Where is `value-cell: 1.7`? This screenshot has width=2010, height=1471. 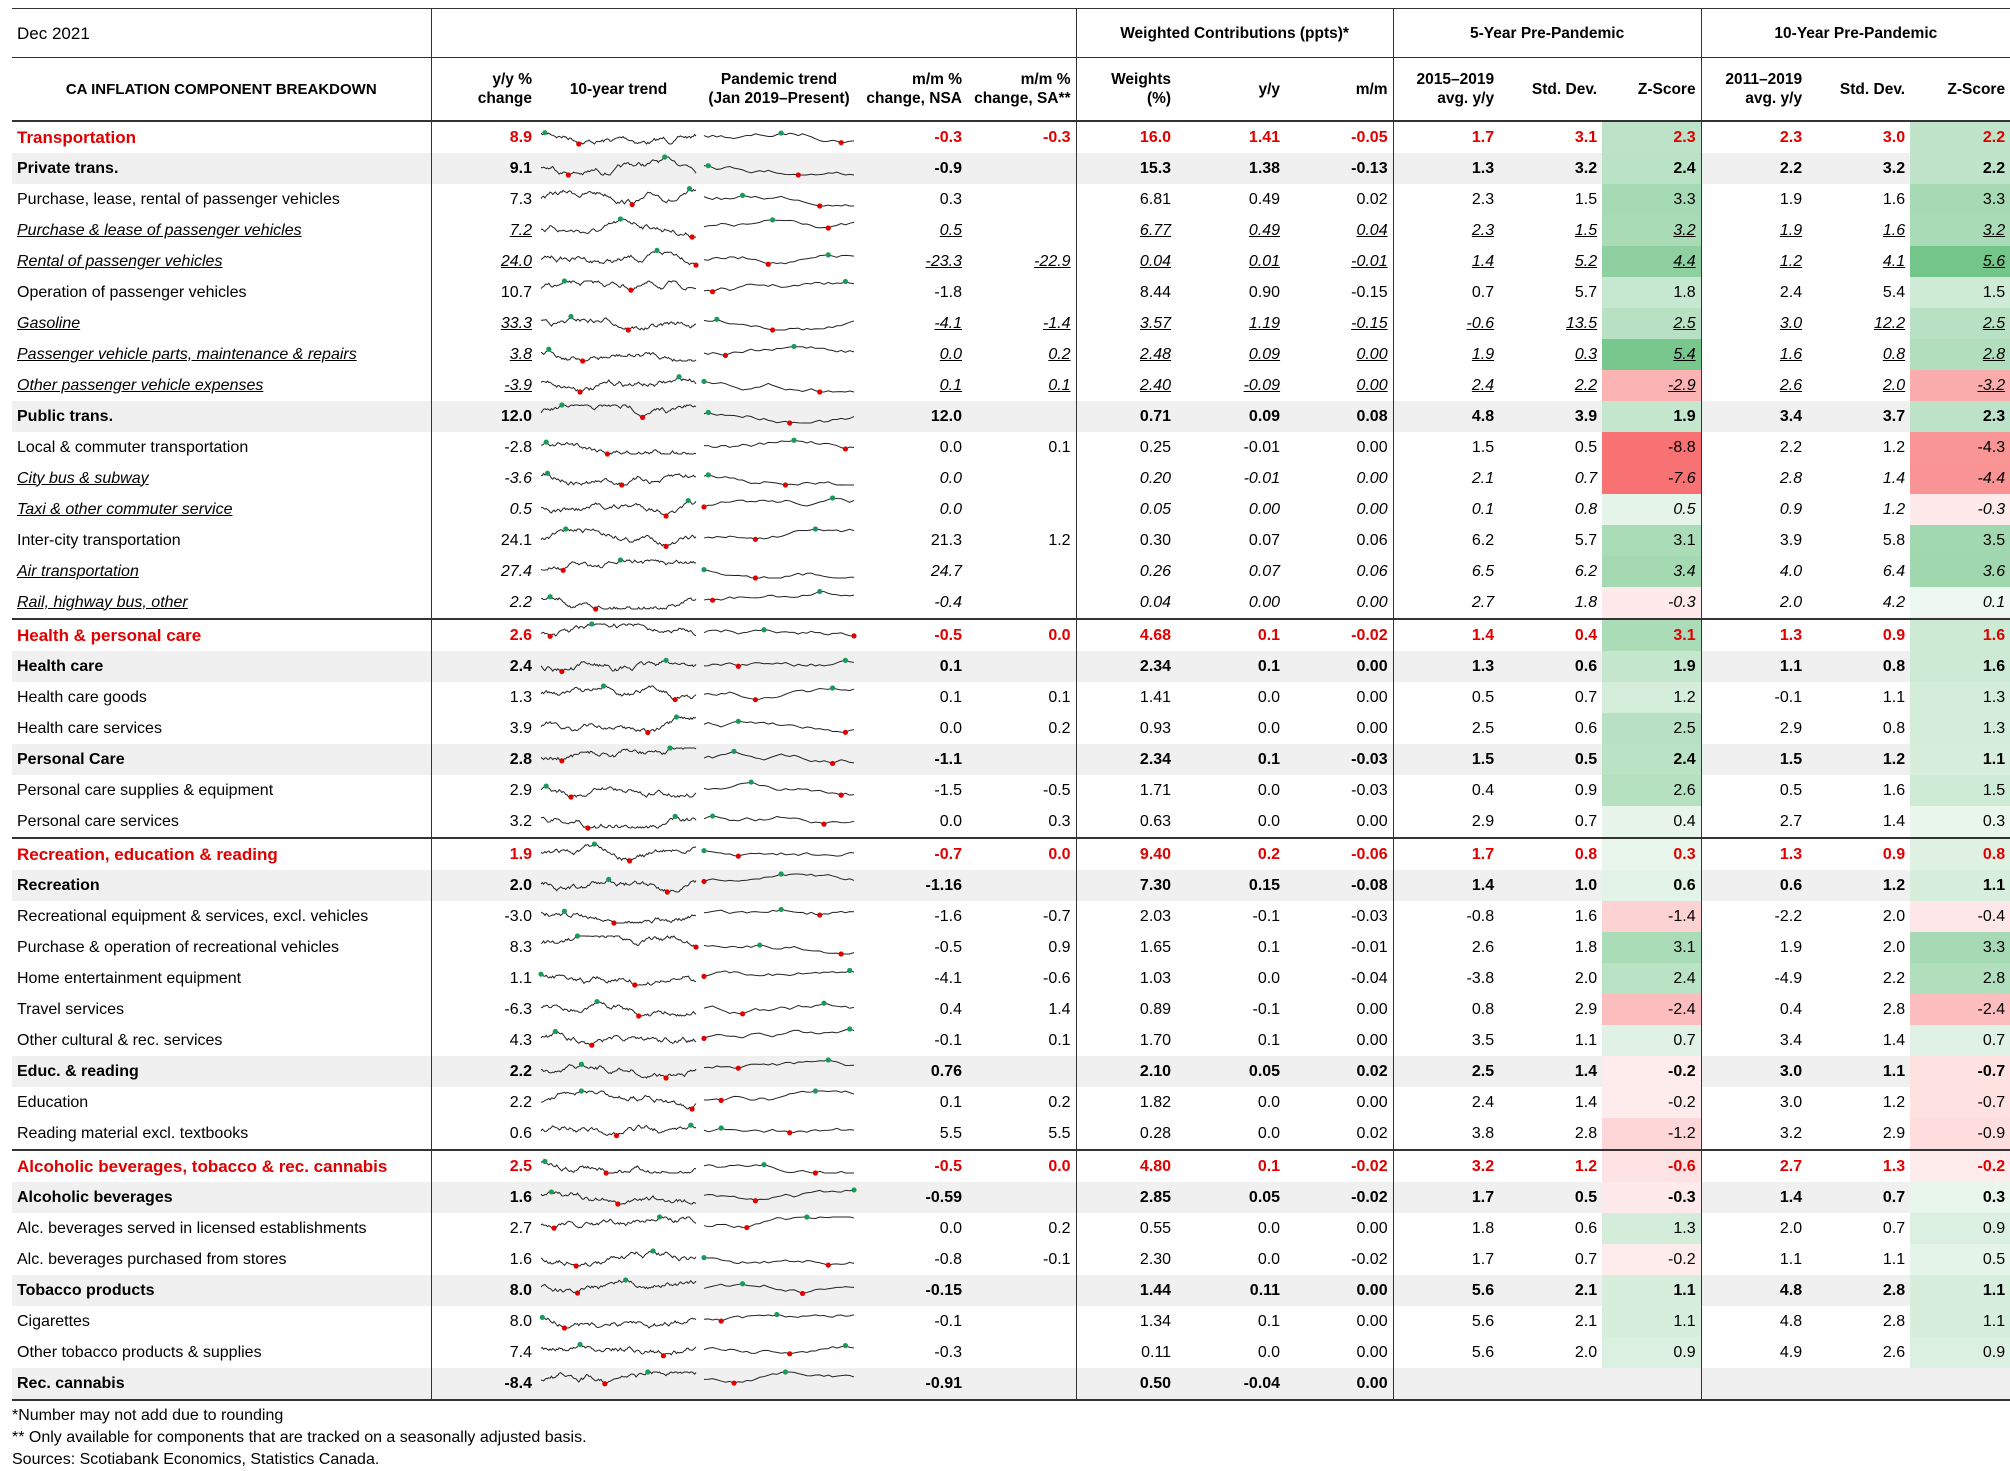 value-cell: 1.7 is located at coordinates (1446, 1259).